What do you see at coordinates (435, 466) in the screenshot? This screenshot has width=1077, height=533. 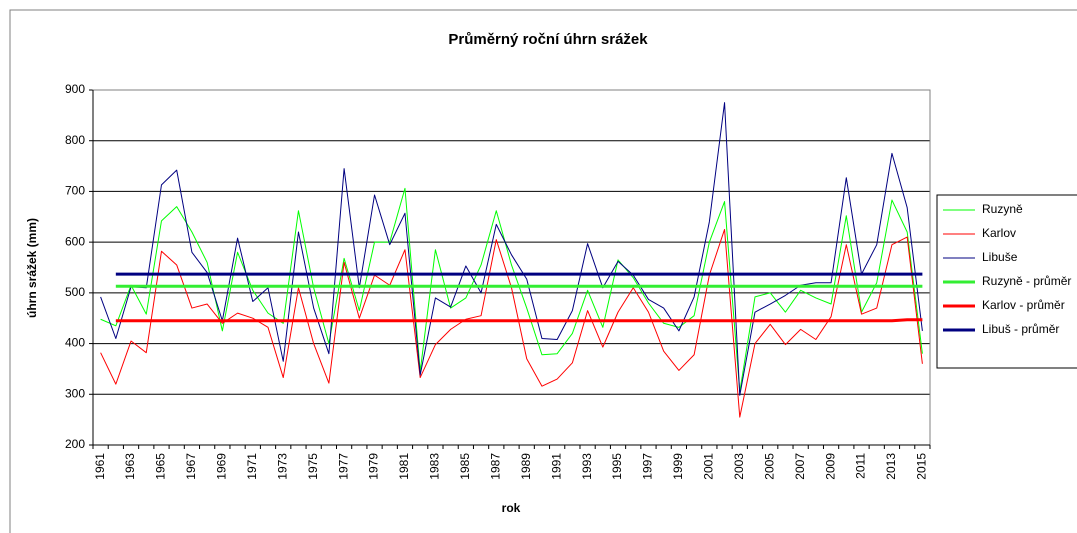 I see `x-tick-label: 1983` at bounding box center [435, 466].